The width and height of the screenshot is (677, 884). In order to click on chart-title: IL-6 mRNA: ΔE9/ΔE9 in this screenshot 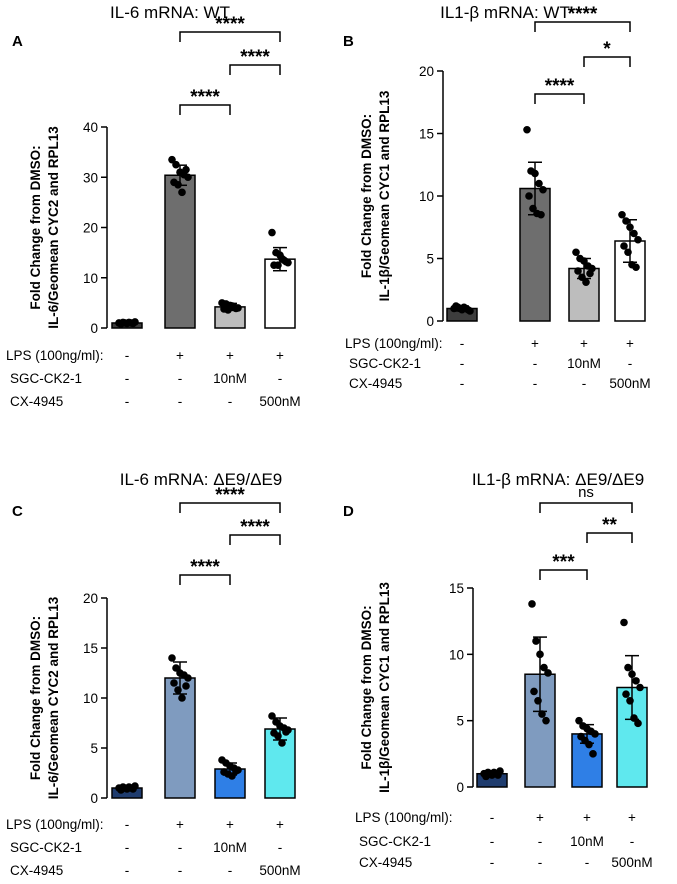, I will do `click(201, 479)`.